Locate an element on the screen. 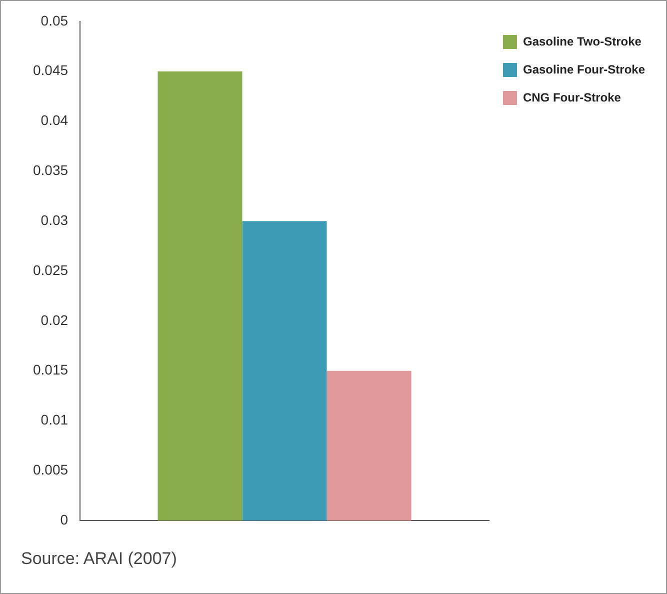 The height and width of the screenshot is (594, 667). y-tick-label: 0.04 is located at coordinates (54, 120).